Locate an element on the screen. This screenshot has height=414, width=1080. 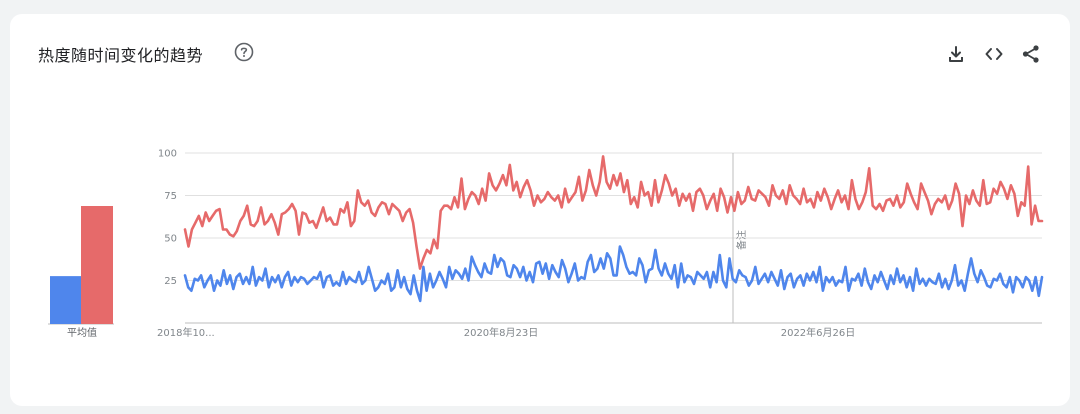
x-tick-label: 2020年8月23日 is located at coordinates (501, 332).